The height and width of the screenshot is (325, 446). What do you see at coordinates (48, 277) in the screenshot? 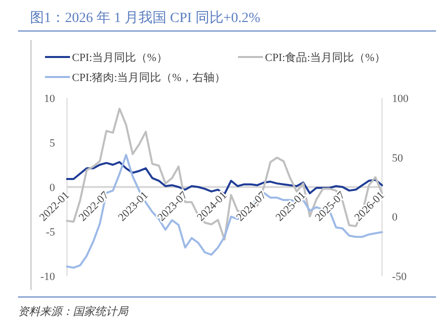
I see `y-tick-label: -10` at bounding box center [48, 277].